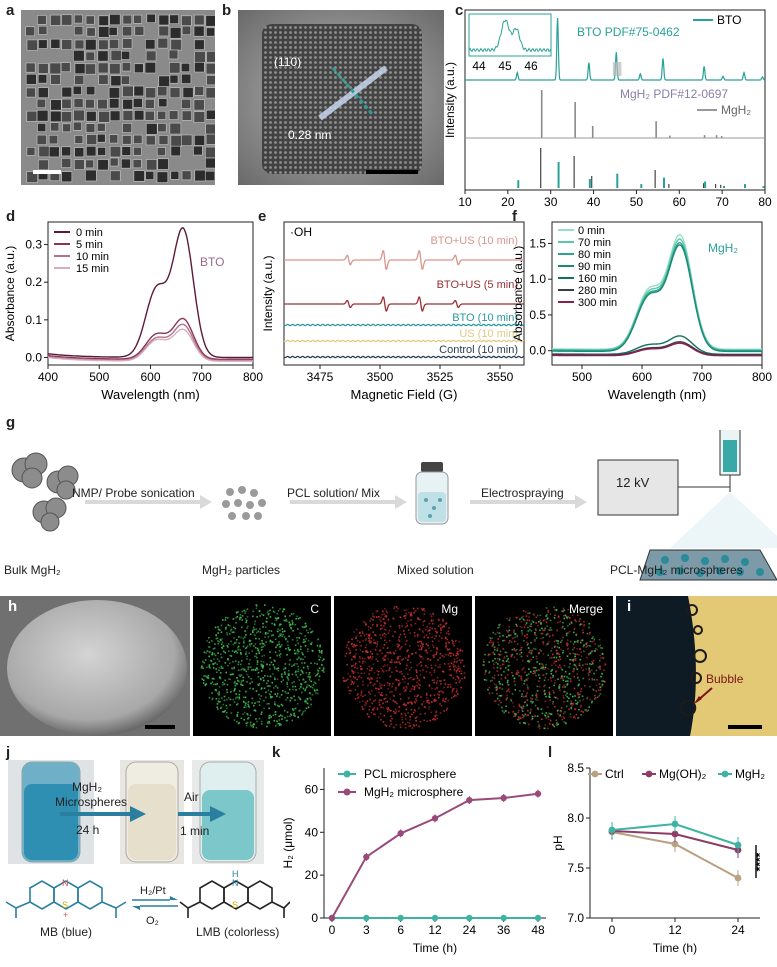 The height and width of the screenshot is (967, 777). Describe the element at coordinates (500, 377) in the screenshot. I see `x-tick-label: 3550` at that location.